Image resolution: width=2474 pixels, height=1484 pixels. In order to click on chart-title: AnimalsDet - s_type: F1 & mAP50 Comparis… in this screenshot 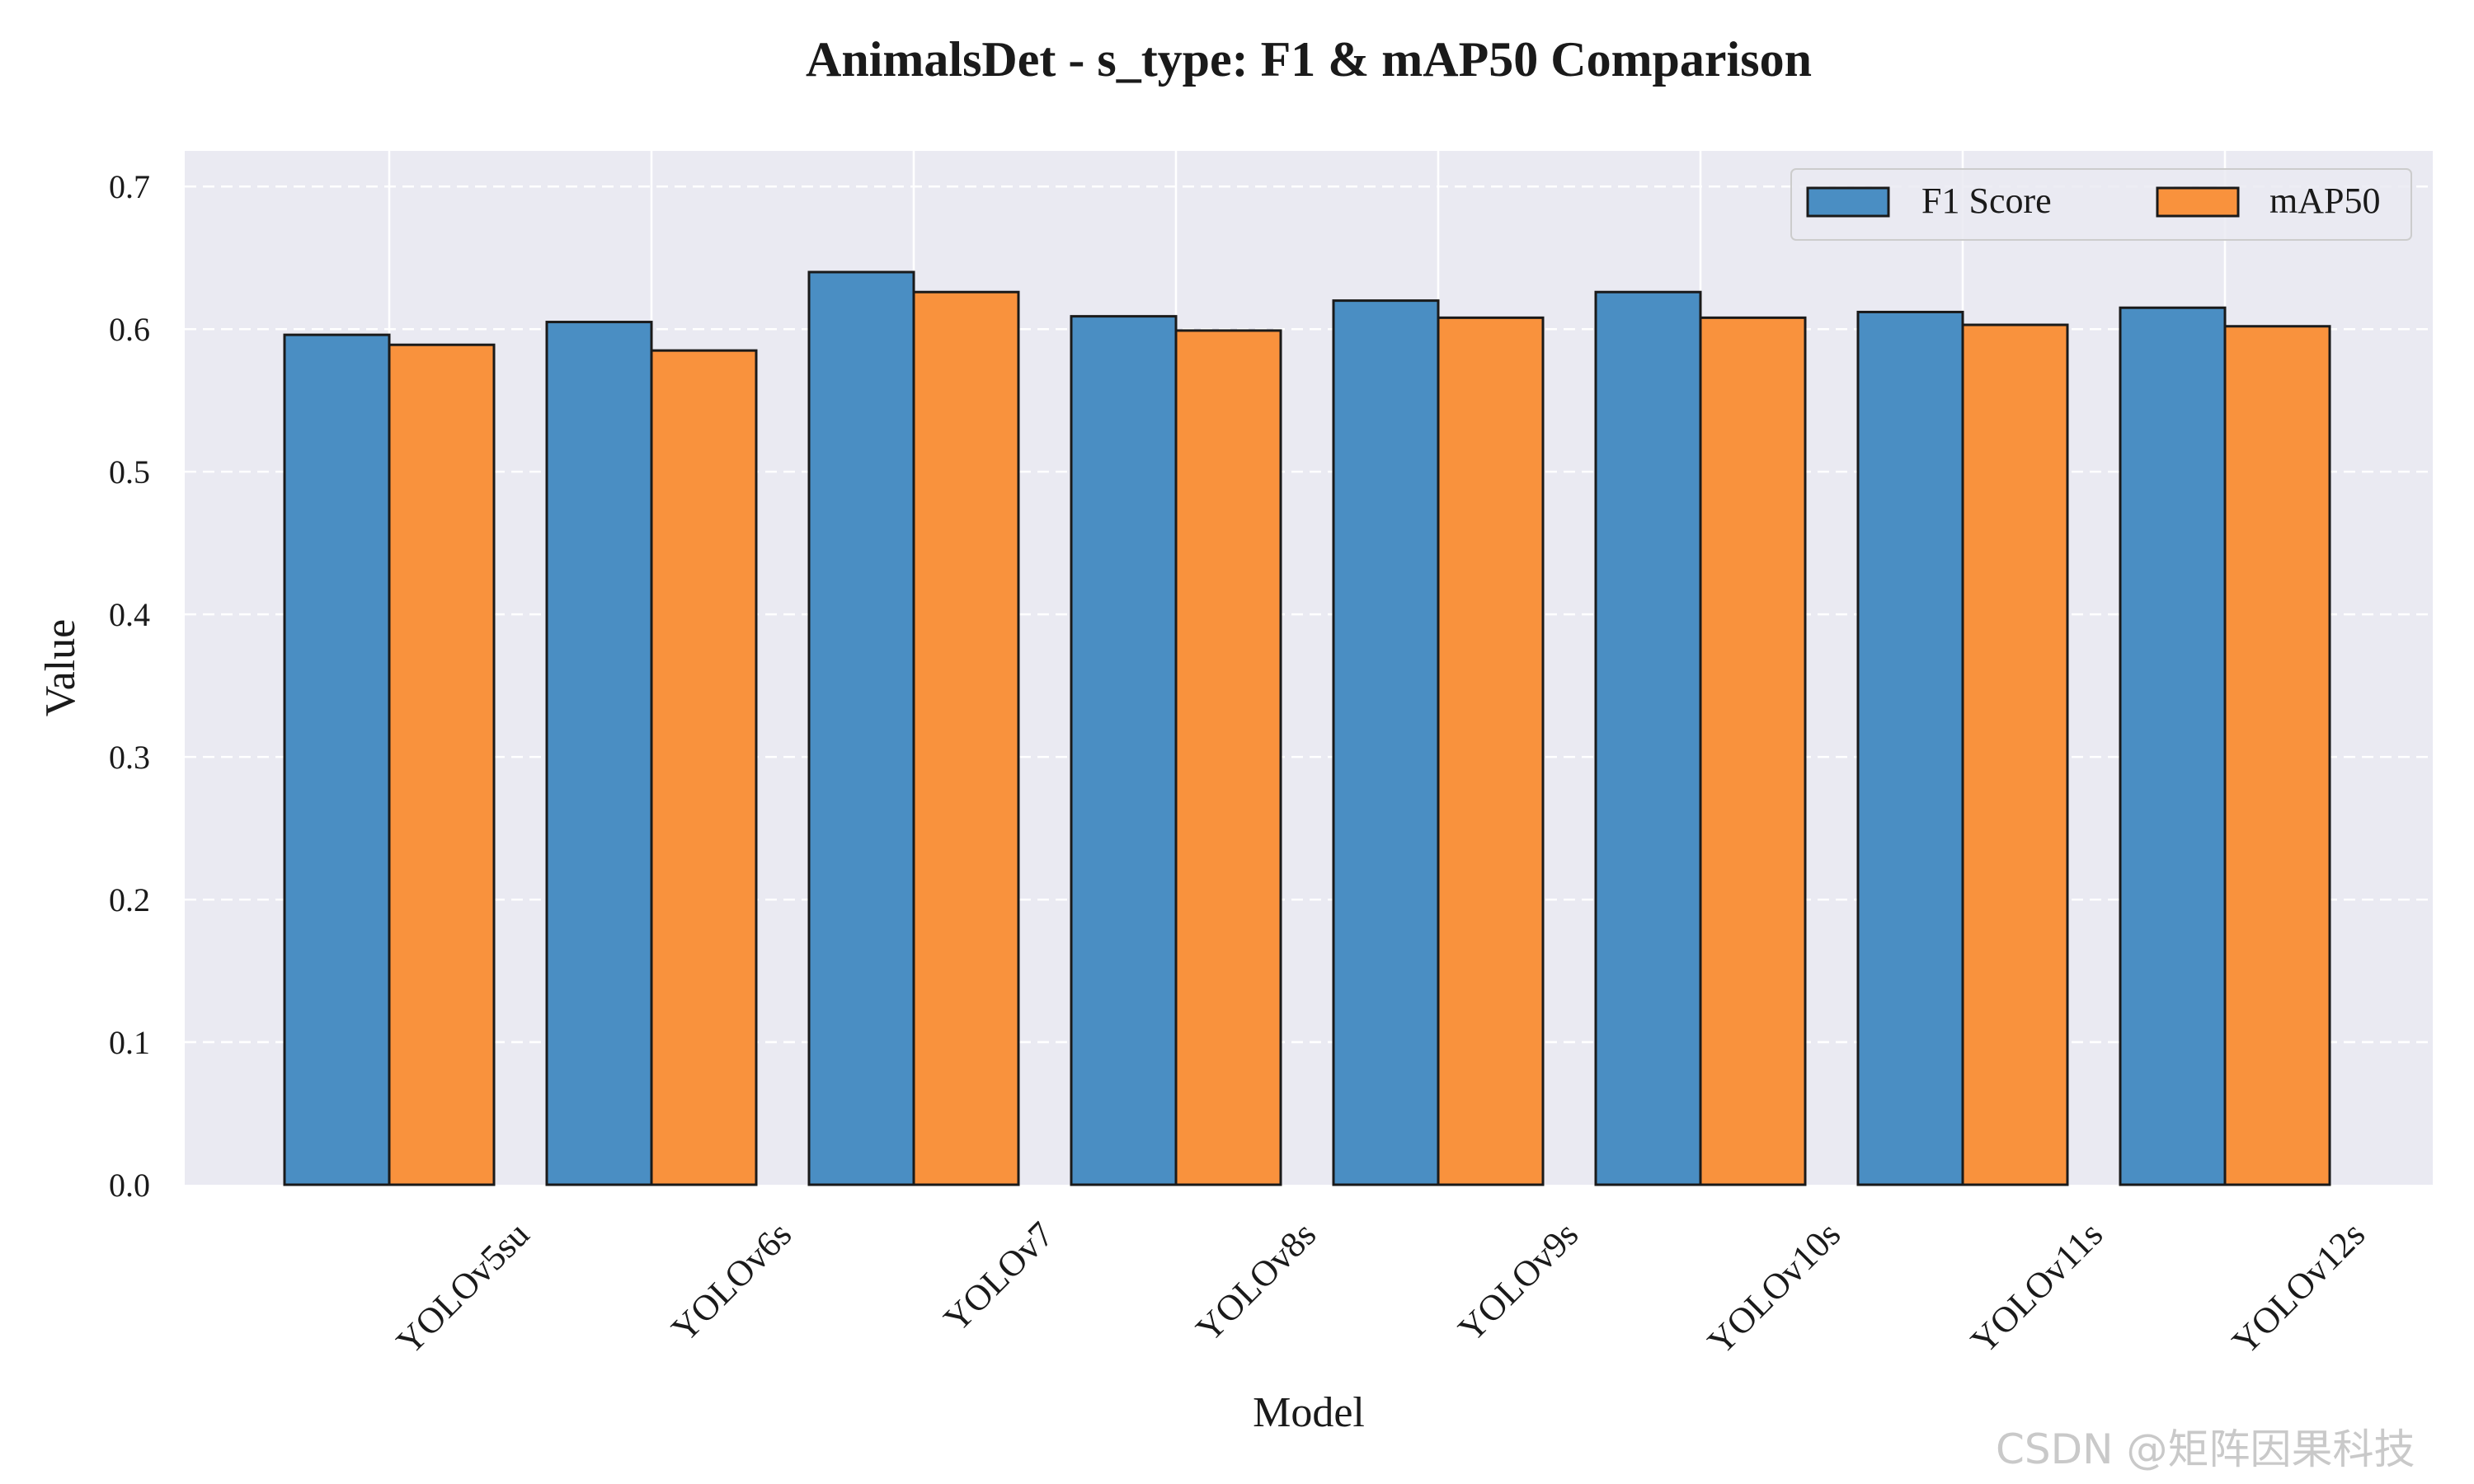, I will do `click(1309, 59)`.